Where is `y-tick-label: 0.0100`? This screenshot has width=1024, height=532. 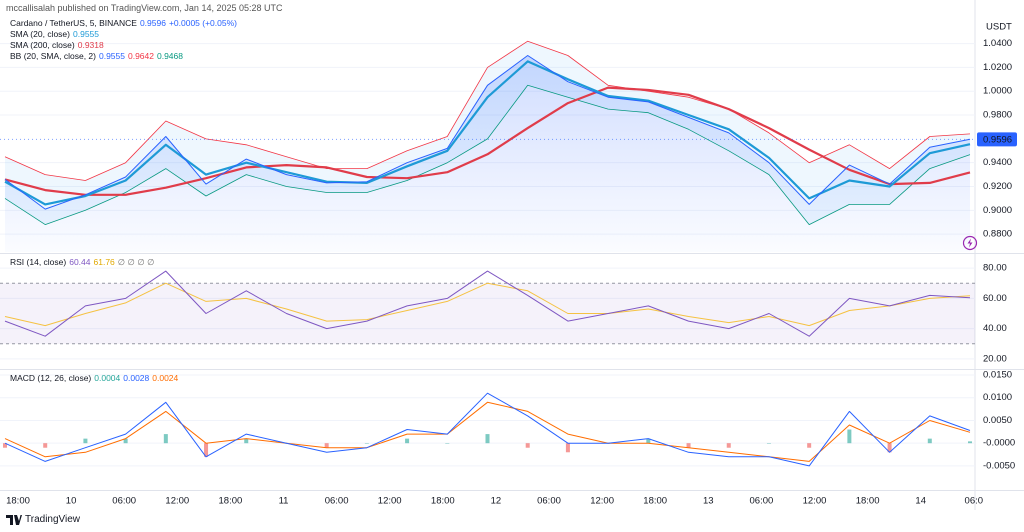 y-tick-label: 0.0100 is located at coordinates (997, 397).